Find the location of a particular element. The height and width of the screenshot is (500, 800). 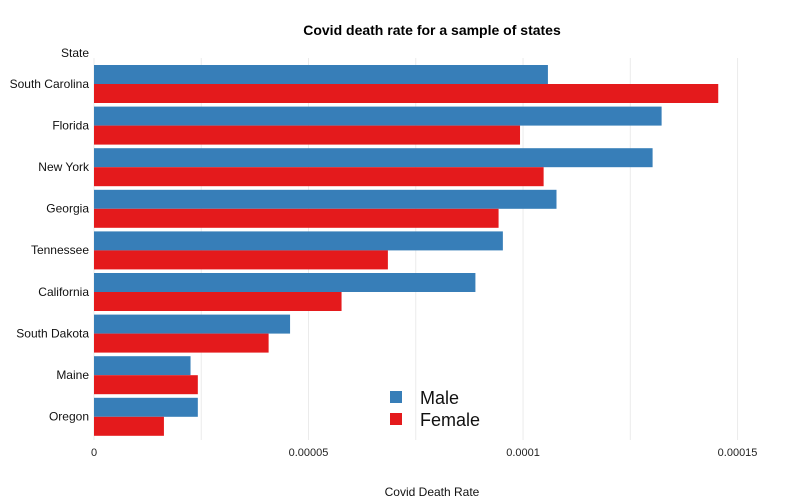

bar-male-tennessee is located at coordinates (298, 241).